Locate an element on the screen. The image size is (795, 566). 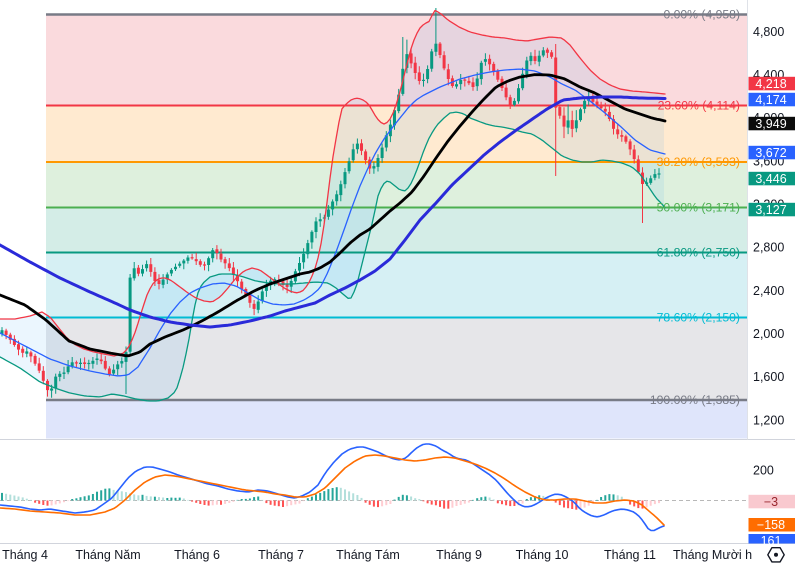
svg-text: 161 is located at coordinates (771, 541).